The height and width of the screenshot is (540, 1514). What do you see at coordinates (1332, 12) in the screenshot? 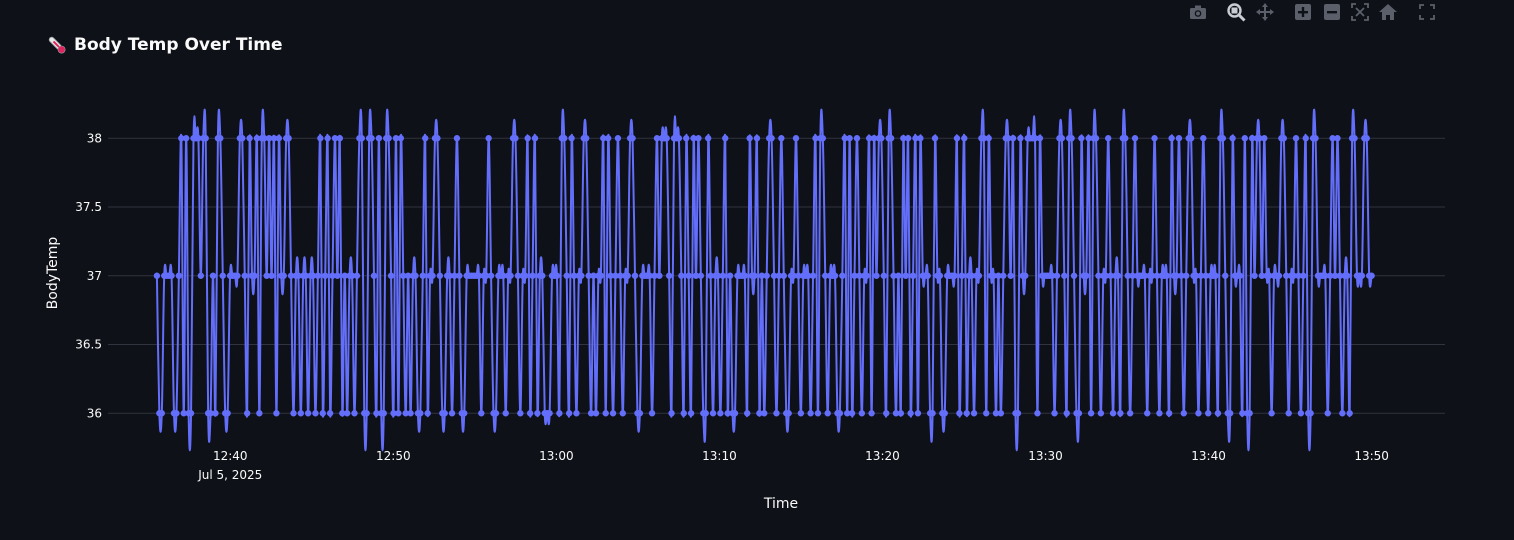
I see `zoom-out-icon` at bounding box center [1332, 12].